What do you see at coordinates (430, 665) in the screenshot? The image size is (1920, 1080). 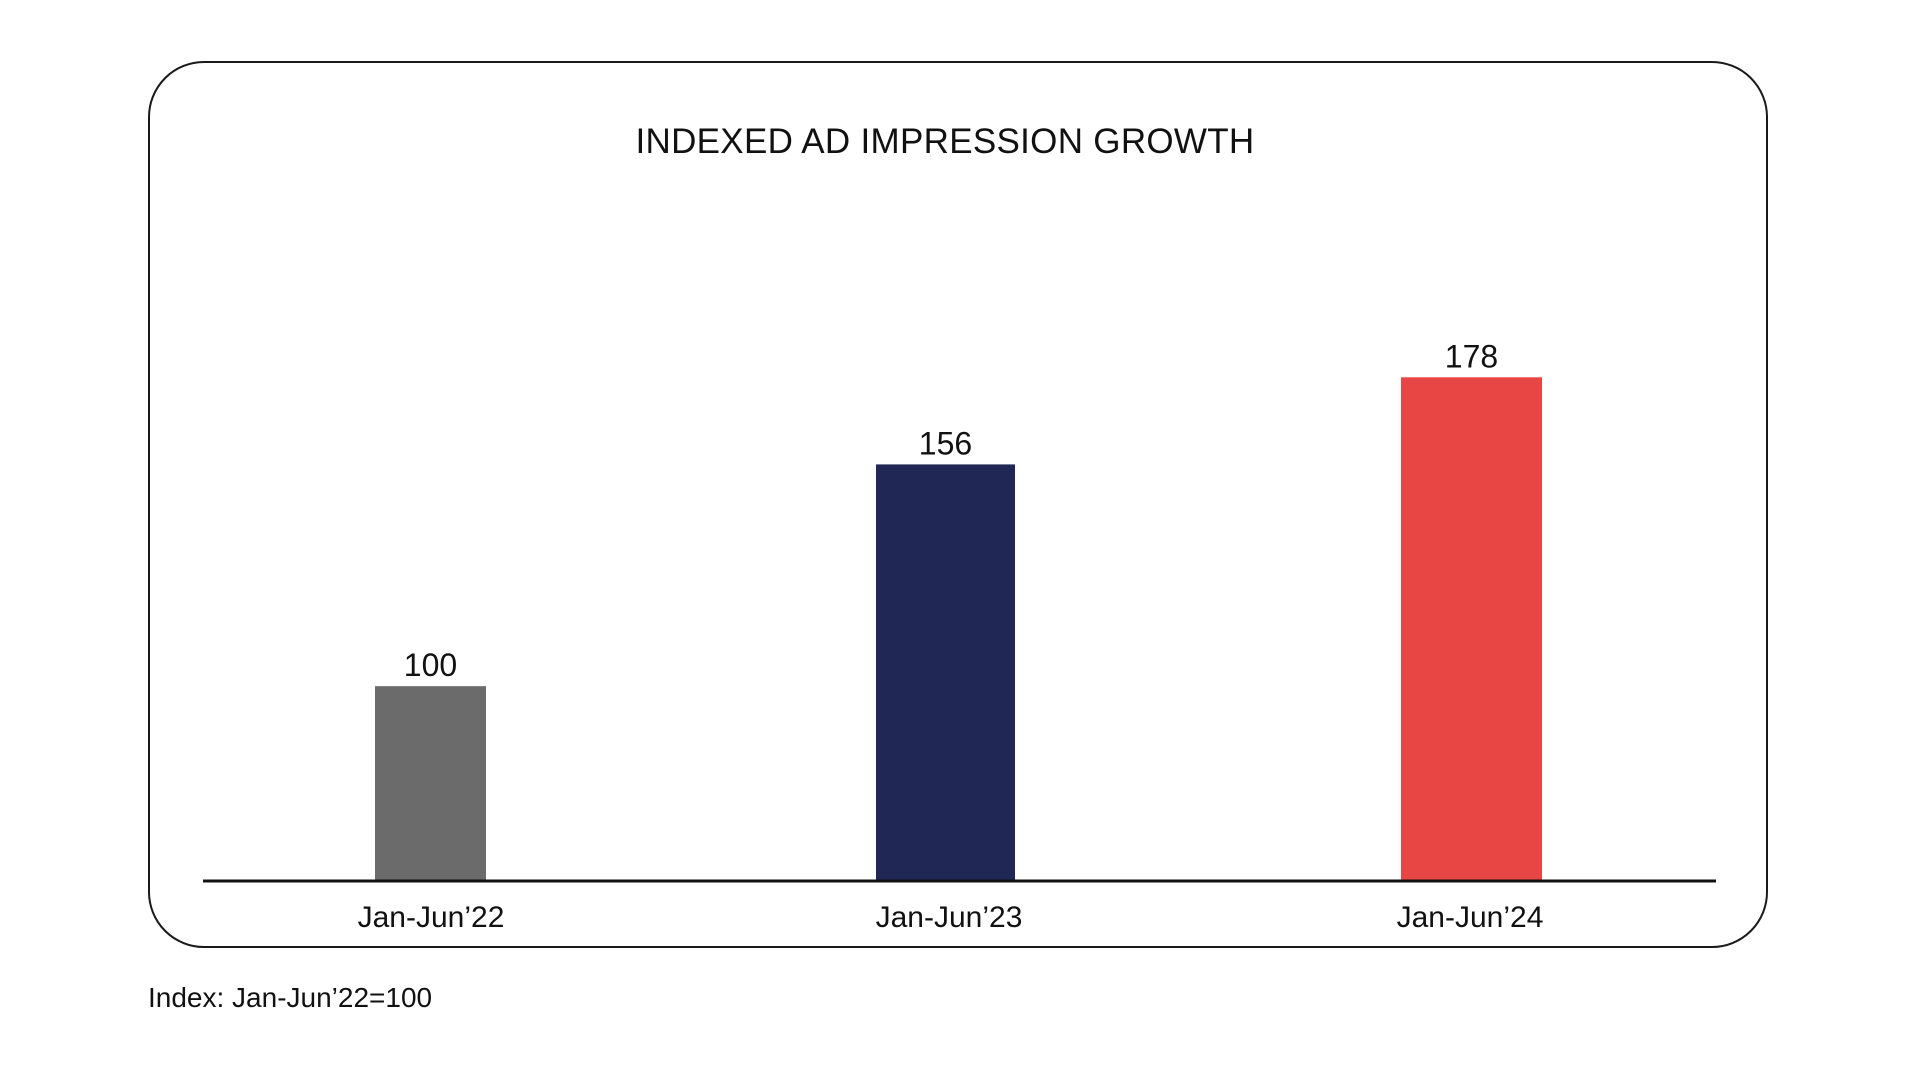 I see `data-label: 100` at bounding box center [430, 665].